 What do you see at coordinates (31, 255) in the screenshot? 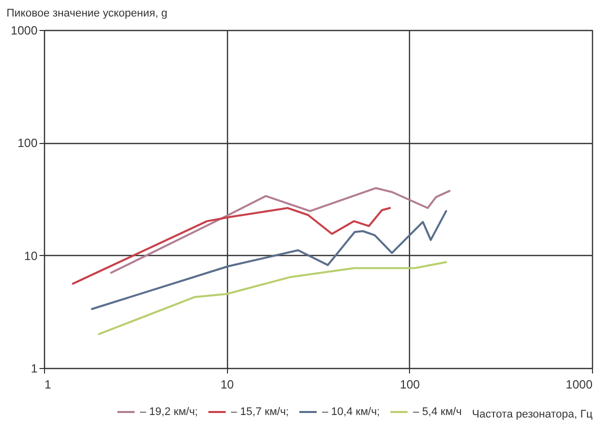
I see `y-tick-label: 10` at bounding box center [31, 255].